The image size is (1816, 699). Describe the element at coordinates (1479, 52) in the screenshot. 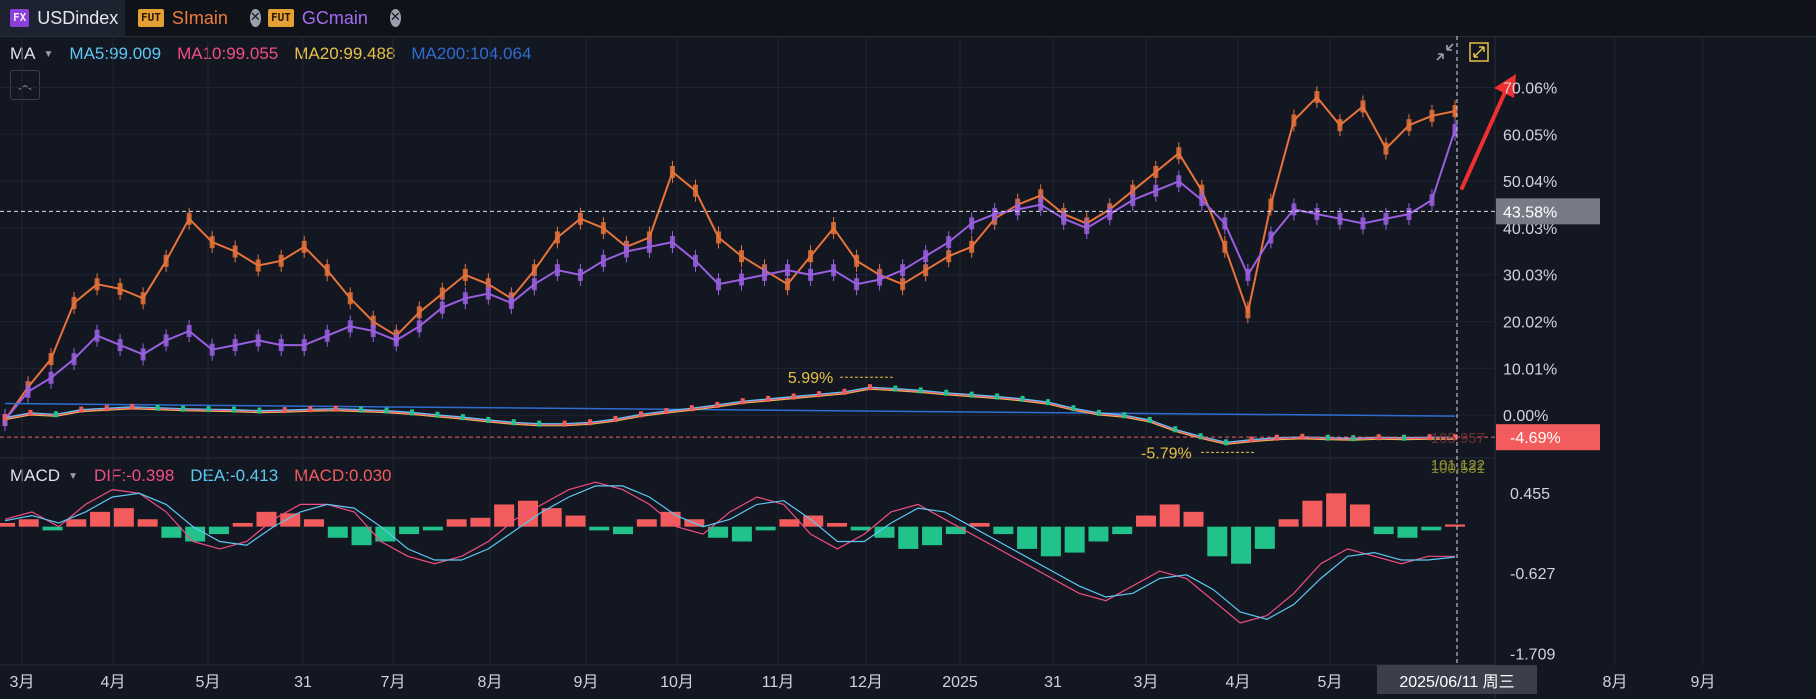

I see `maximize-icon` at that location.